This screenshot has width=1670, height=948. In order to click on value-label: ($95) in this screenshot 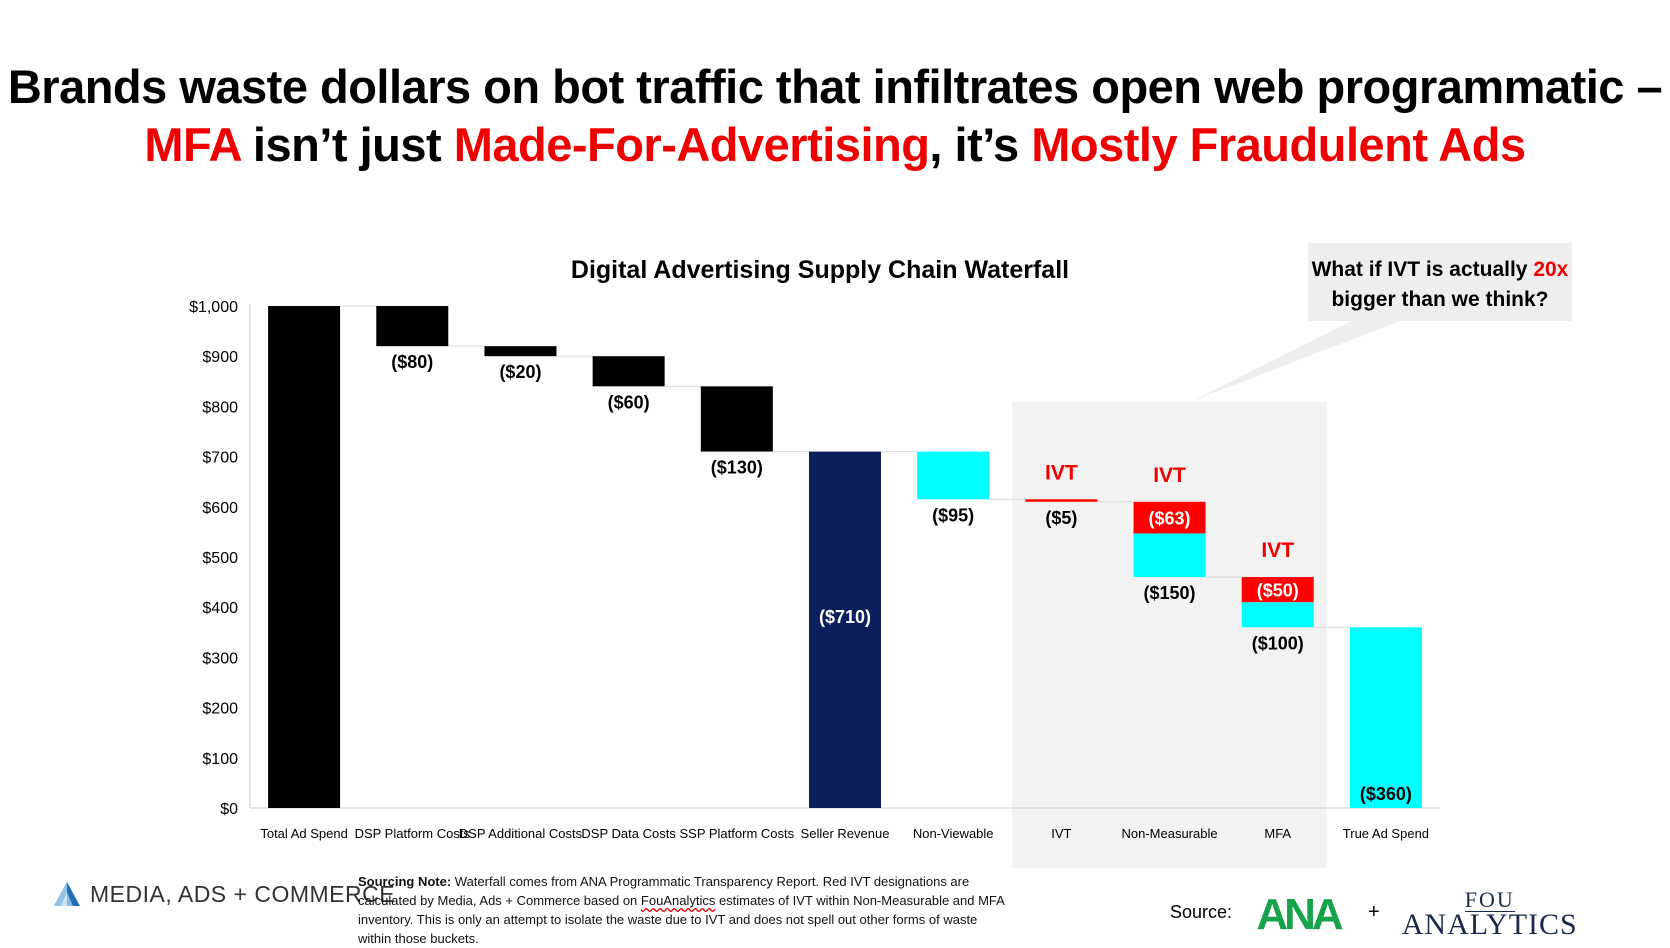, I will do `click(953, 515)`.